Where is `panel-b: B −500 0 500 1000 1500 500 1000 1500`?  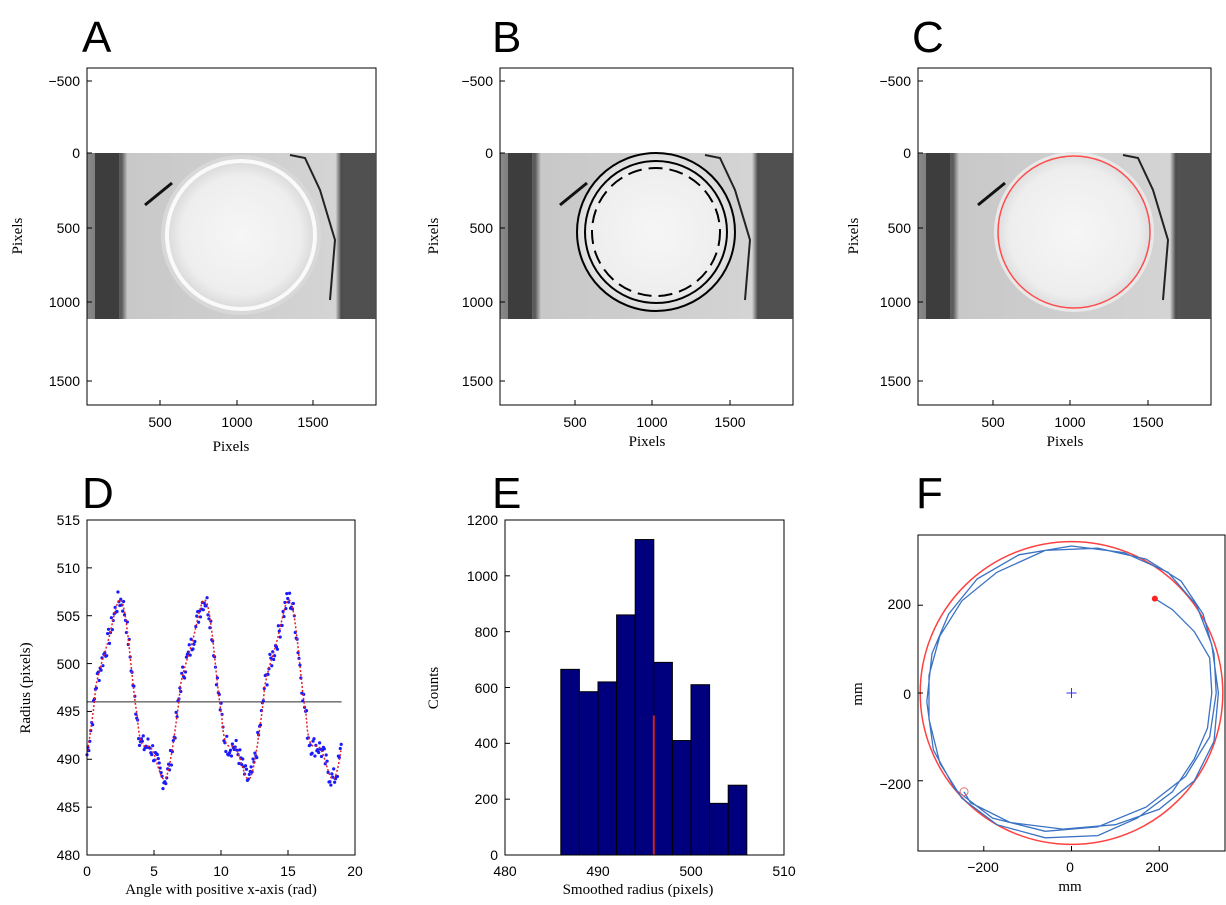
panel-b: B −500 0 500 1000 1500 500 1000 1500 is located at coordinates (610, 231).